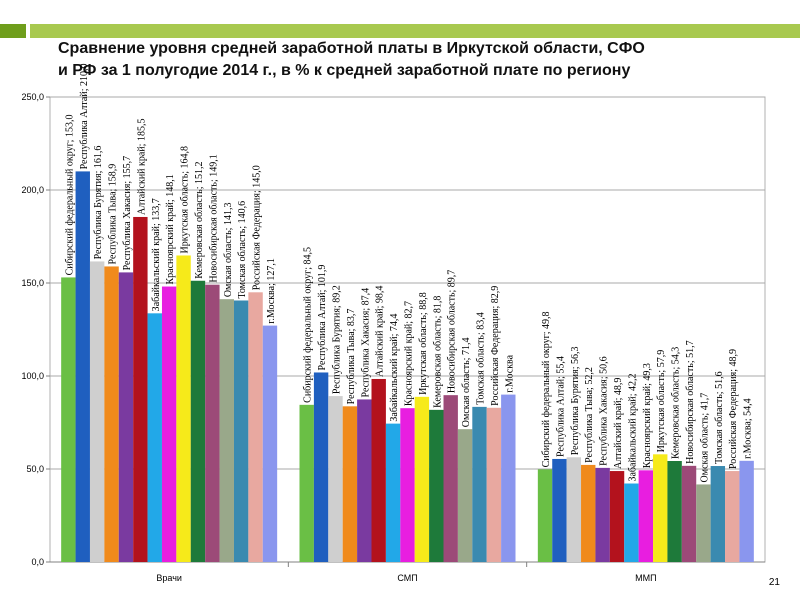 The height and width of the screenshot is (600, 800). I want to click on bar-data-label: Забайкальский край; 74,4, so click(394, 368).